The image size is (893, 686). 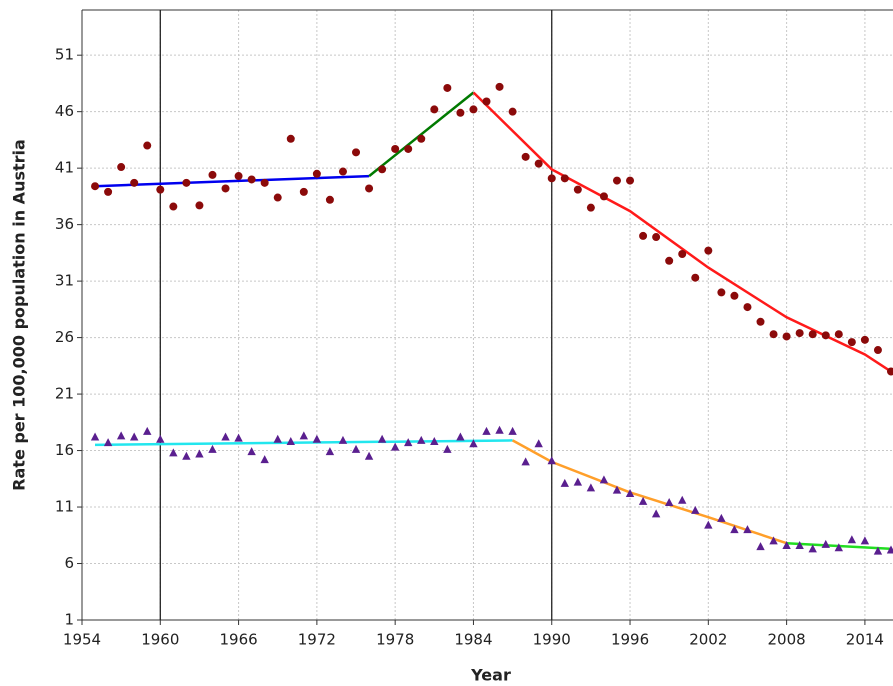 I want to click on x-tick-label: 1984, so click(x=473, y=640).